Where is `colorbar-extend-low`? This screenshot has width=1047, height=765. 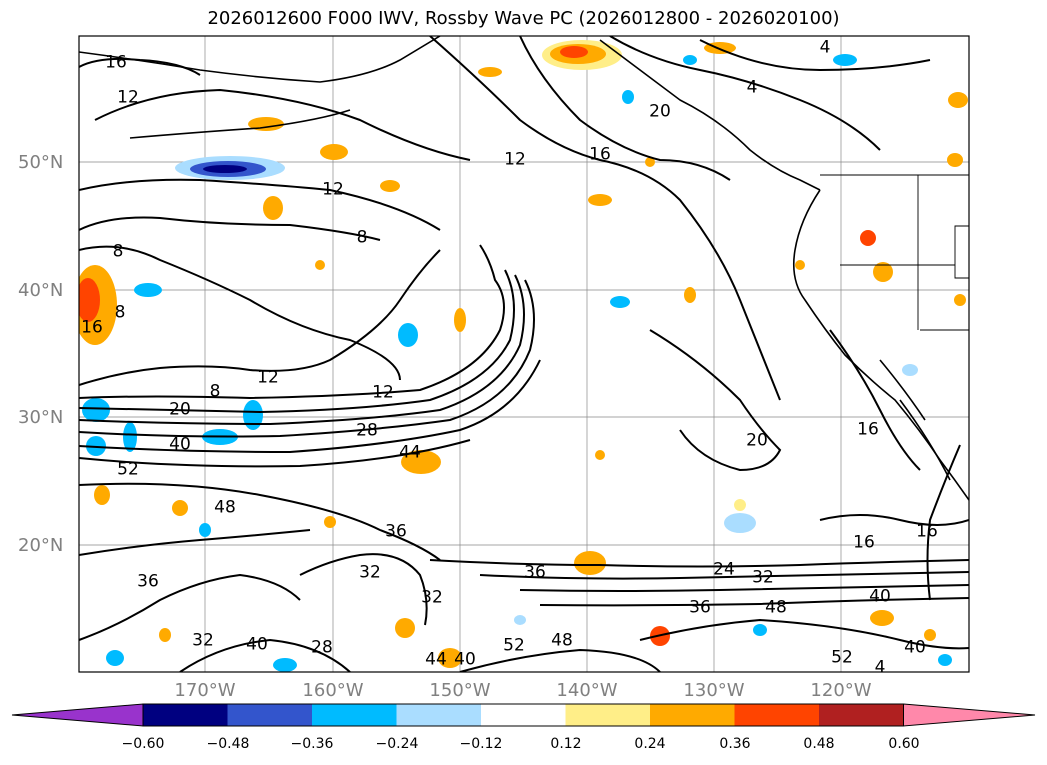
colorbar-extend-low is located at coordinates (77, 715).